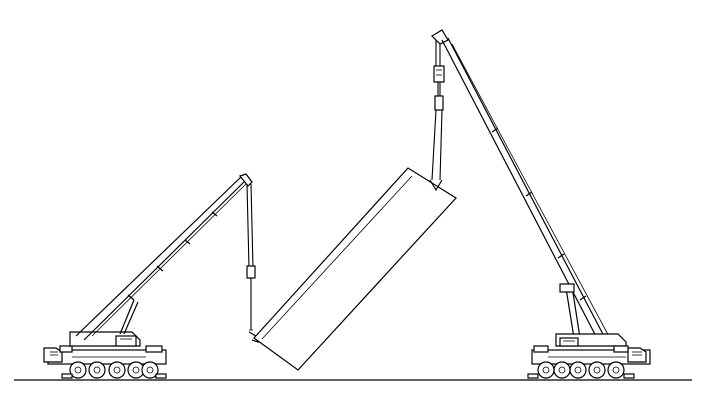 This screenshot has height=407, width=701. What do you see at coordinates (252, 263) in the screenshot?
I see `left-hoist` at bounding box center [252, 263].